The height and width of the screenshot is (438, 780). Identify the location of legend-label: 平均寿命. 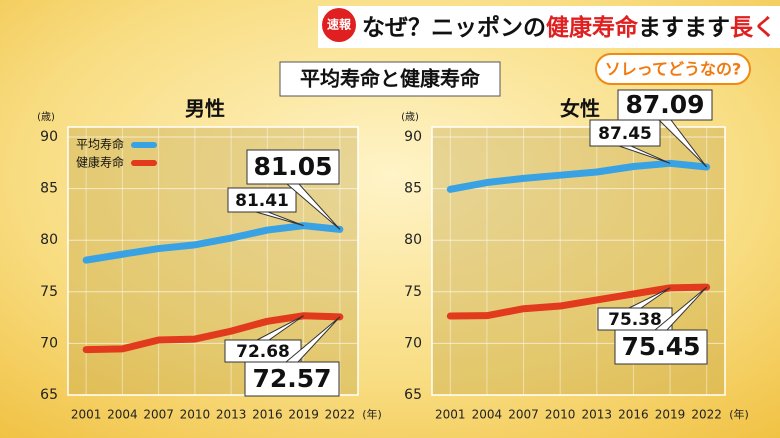
(100, 144).